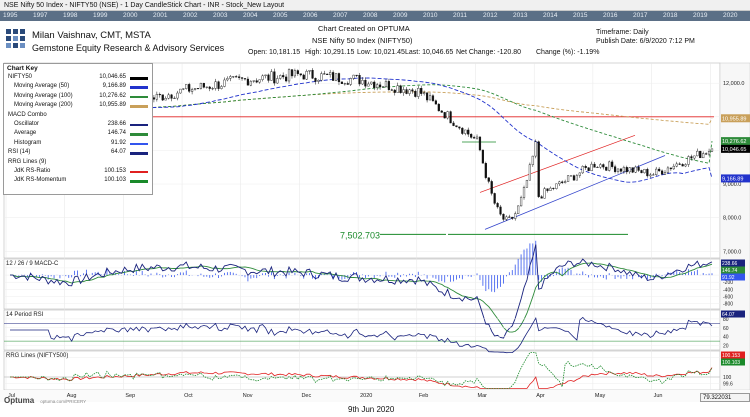 The width and height of the screenshot is (750, 417). I want to click on timeline-year: 2001, so click(160, 15).